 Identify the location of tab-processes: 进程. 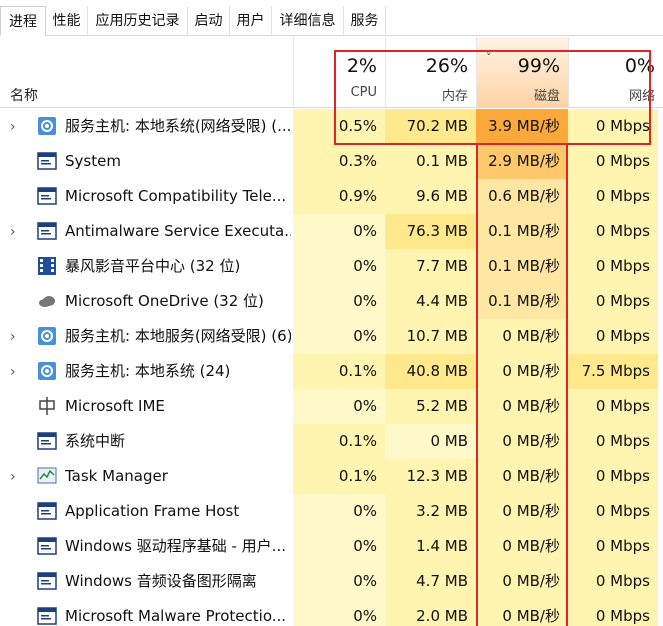
(23, 21).